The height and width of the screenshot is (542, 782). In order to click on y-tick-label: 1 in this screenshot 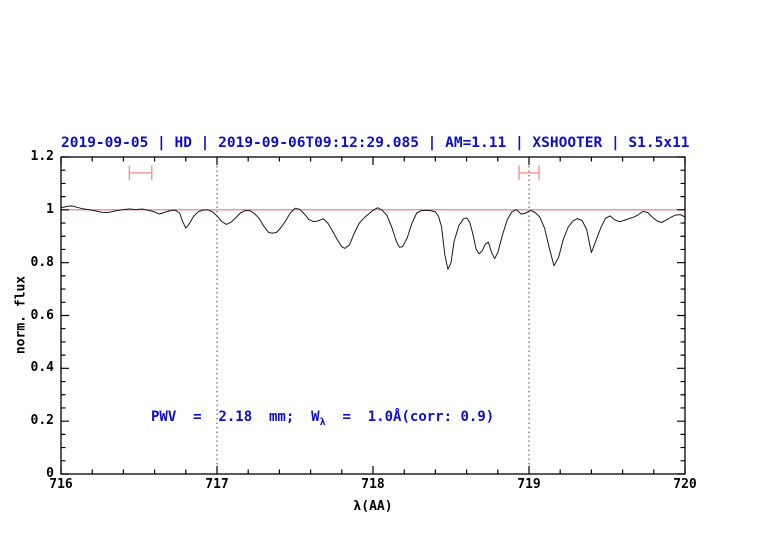, I will do `click(50, 209)`.